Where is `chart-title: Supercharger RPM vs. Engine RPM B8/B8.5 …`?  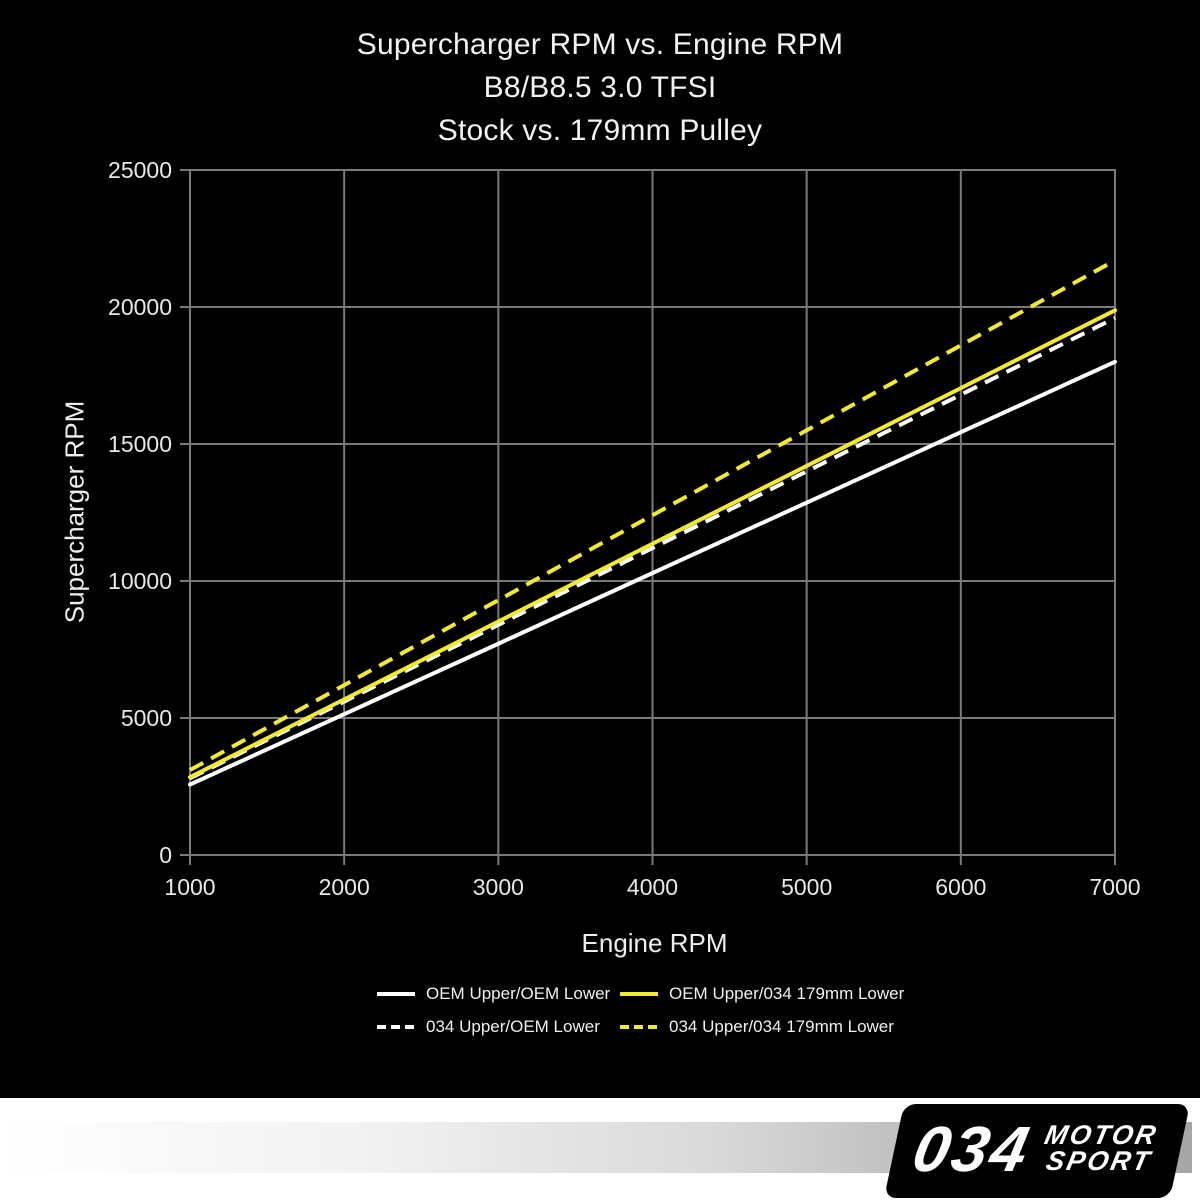 chart-title: Supercharger RPM vs. Engine RPM B8/B8.5 … is located at coordinates (600, 88).